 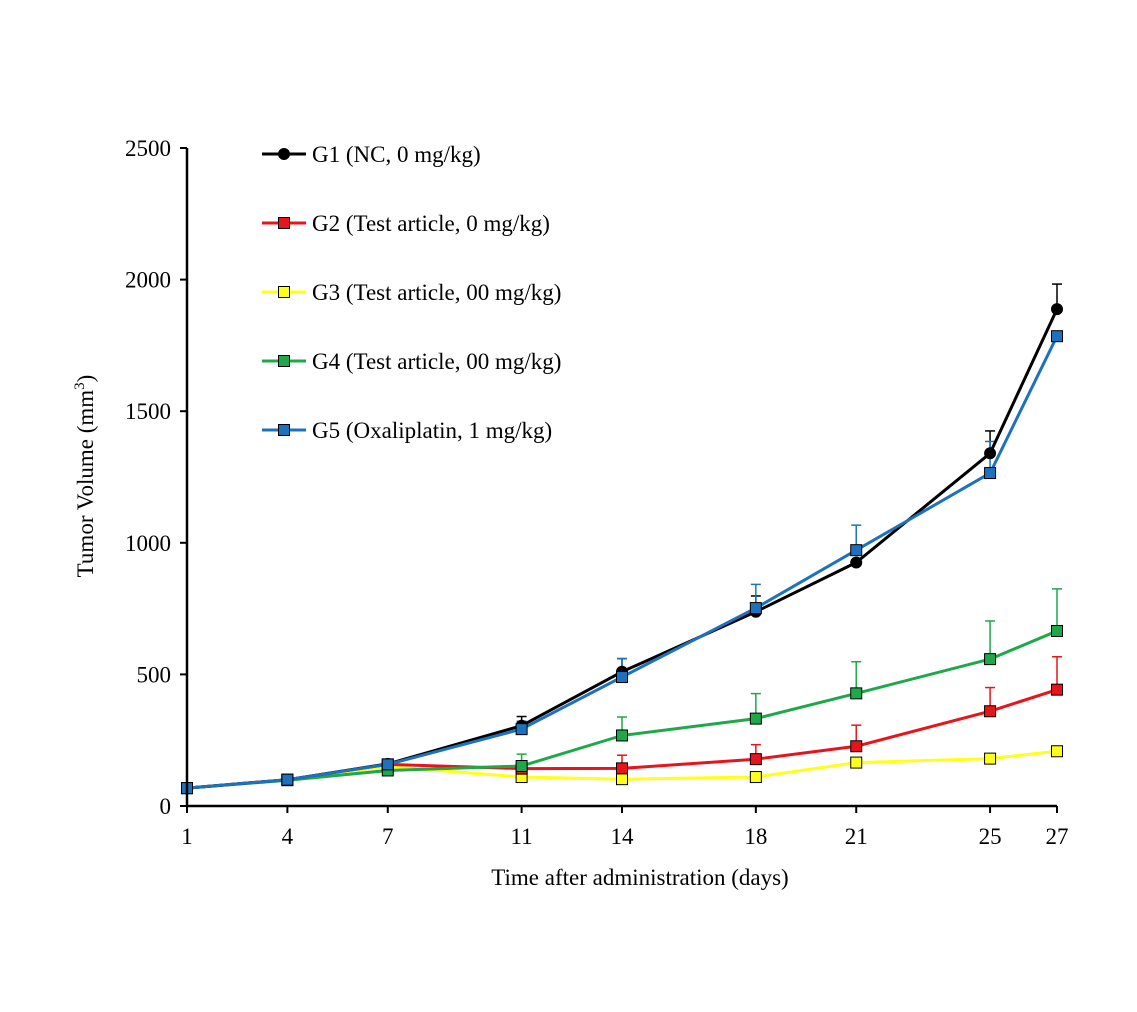 I want to click on x-tick-label: 11, so click(x=522, y=836).